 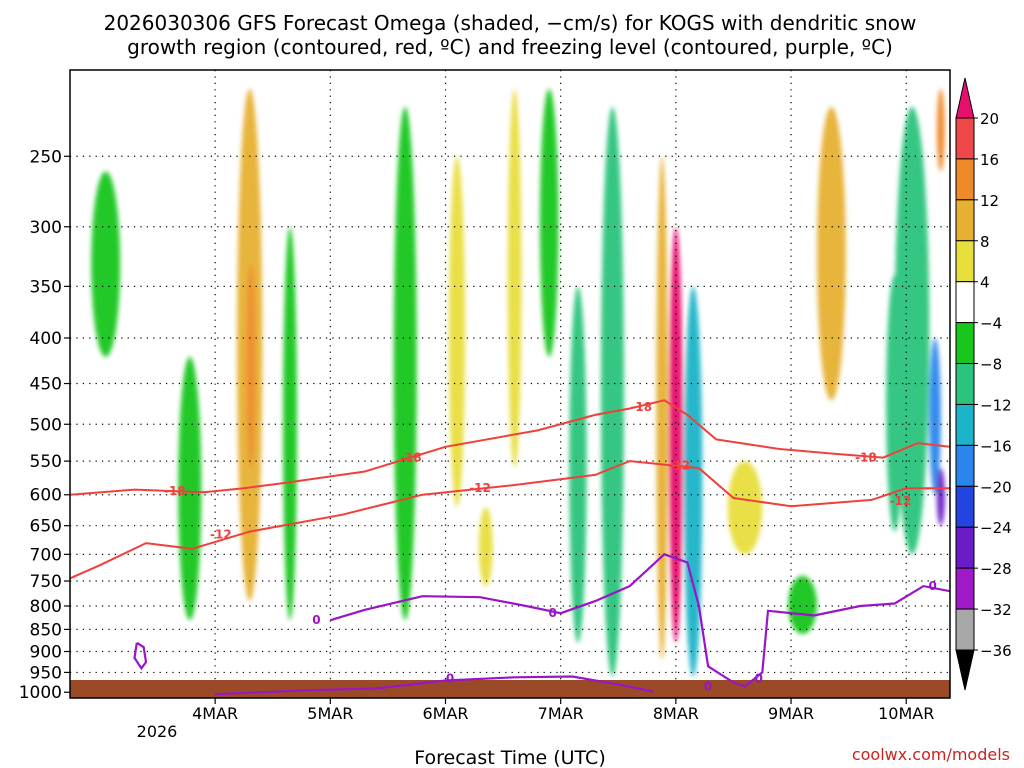 What do you see at coordinates (679, 465) in the screenshot?
I see `label-minus12-c: -12` at bounding box center [679, 465].